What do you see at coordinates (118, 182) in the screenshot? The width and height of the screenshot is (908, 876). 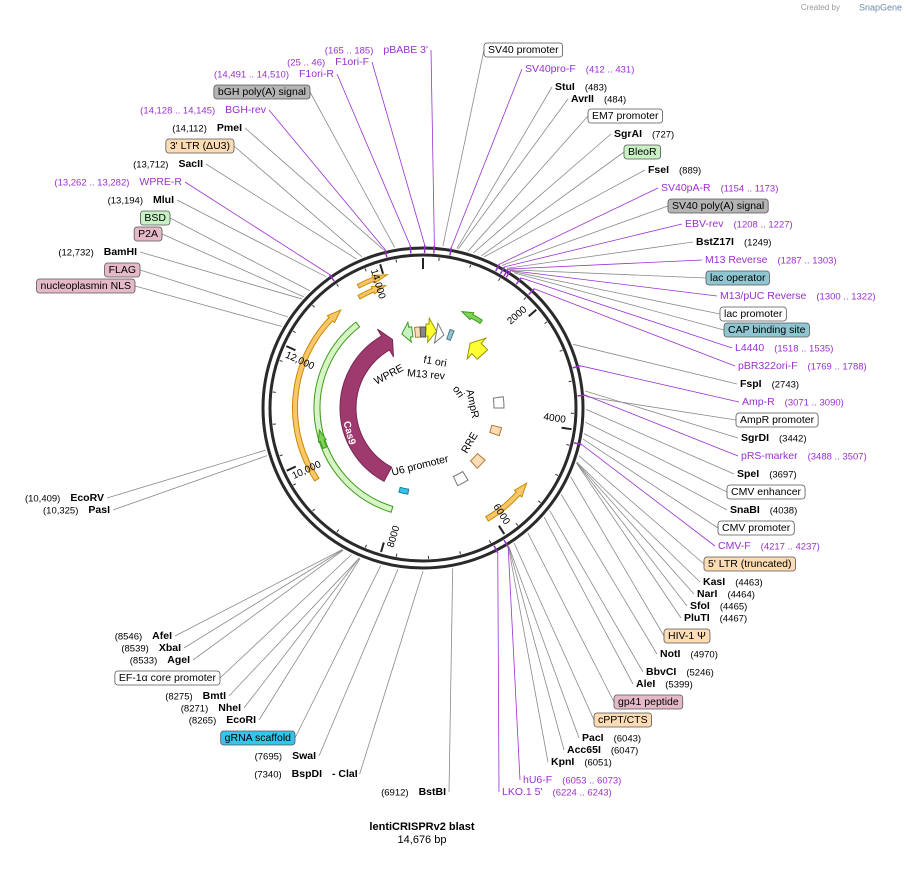 I see `primer-label: WPRE-R (13,262 .. 13,282)` at bounding box center [118, 182].